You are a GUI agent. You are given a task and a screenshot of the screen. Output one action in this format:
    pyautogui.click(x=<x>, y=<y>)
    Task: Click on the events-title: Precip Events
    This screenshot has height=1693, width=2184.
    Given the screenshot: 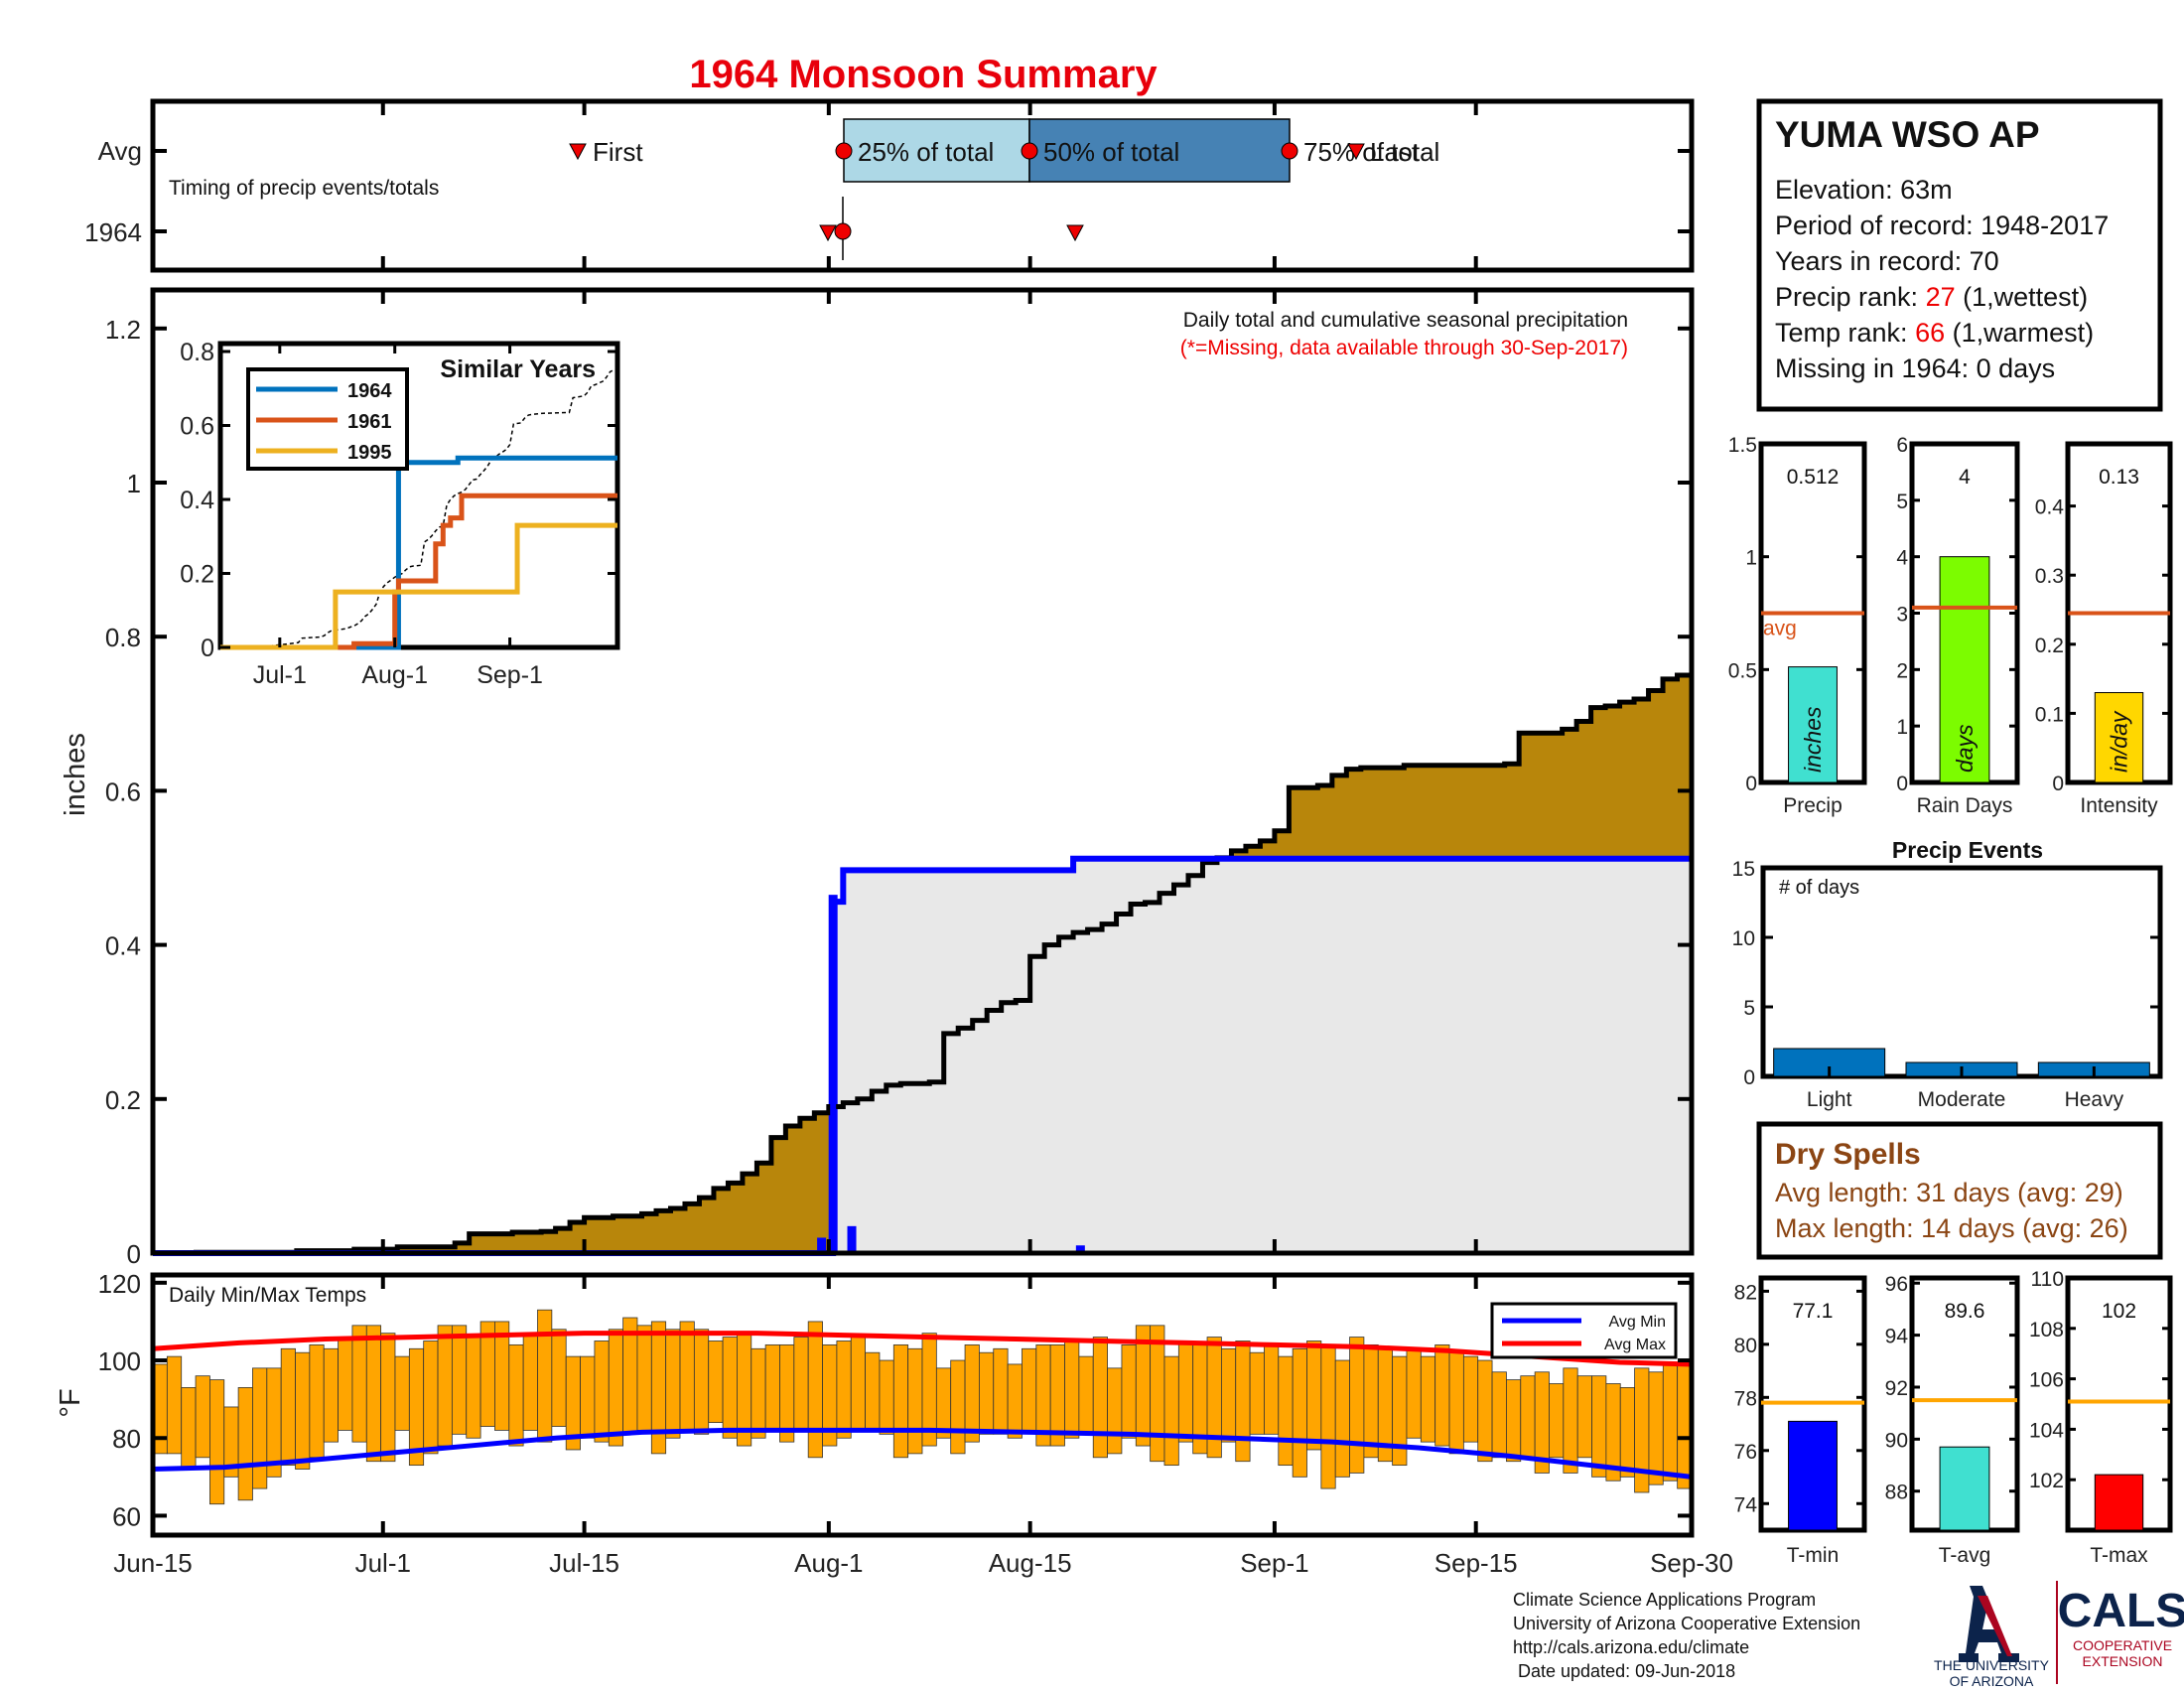 What is the action you would take?
    pyautogui.click(x=1967, y=850)
    